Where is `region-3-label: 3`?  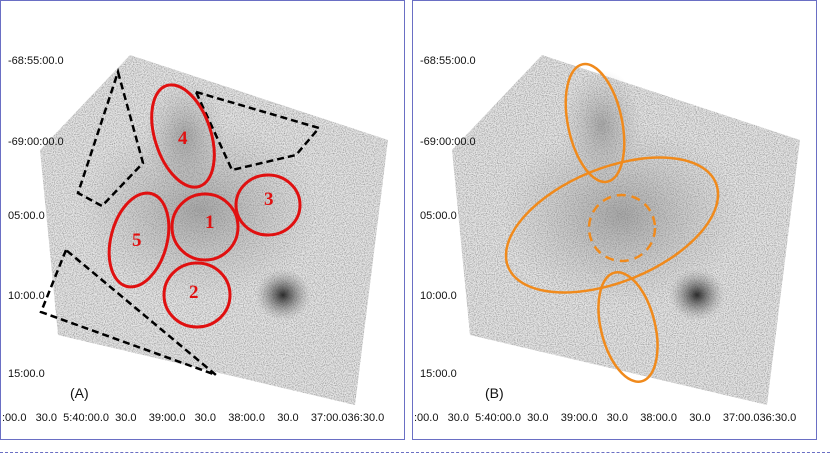
region-3-label: 3 is located at coordinates (269, 199).